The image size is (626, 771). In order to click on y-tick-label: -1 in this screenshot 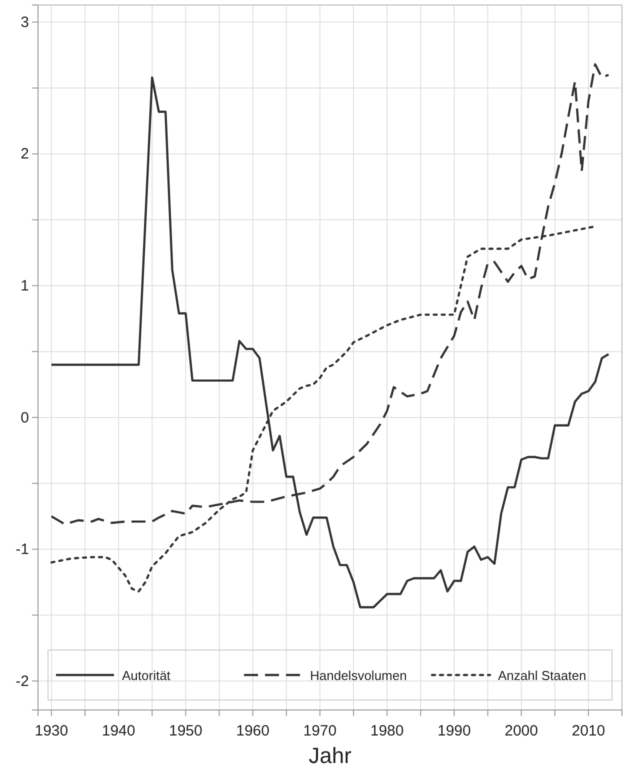, I will do `click(22, 549)`.